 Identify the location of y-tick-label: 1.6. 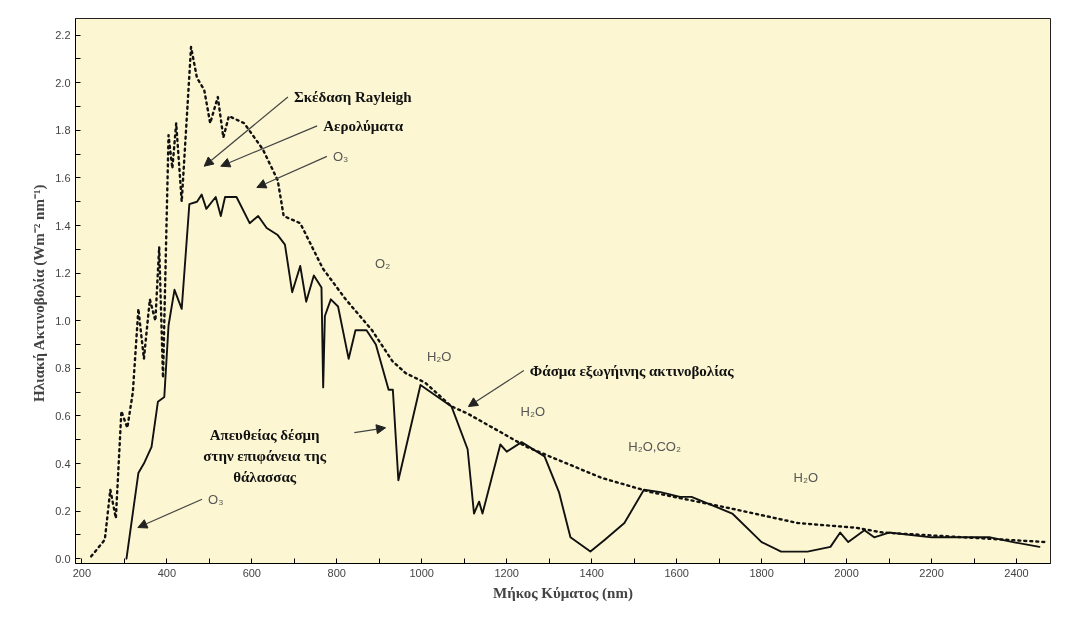
(63, 177).